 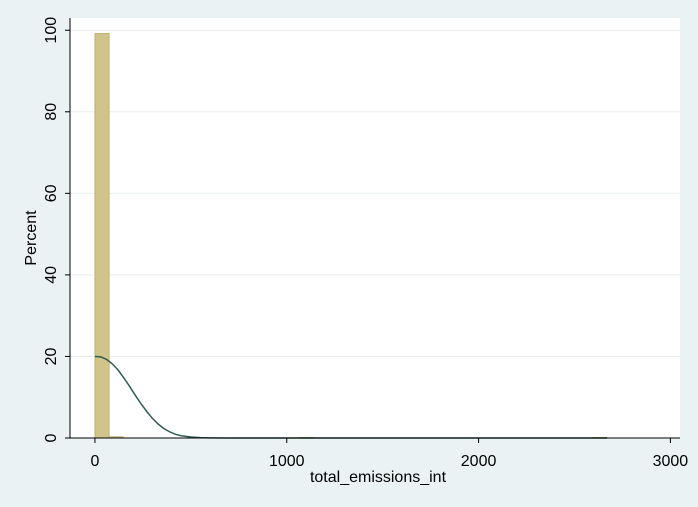 I want to click on x-tick-label: 3000, so click(x=671, y=461).